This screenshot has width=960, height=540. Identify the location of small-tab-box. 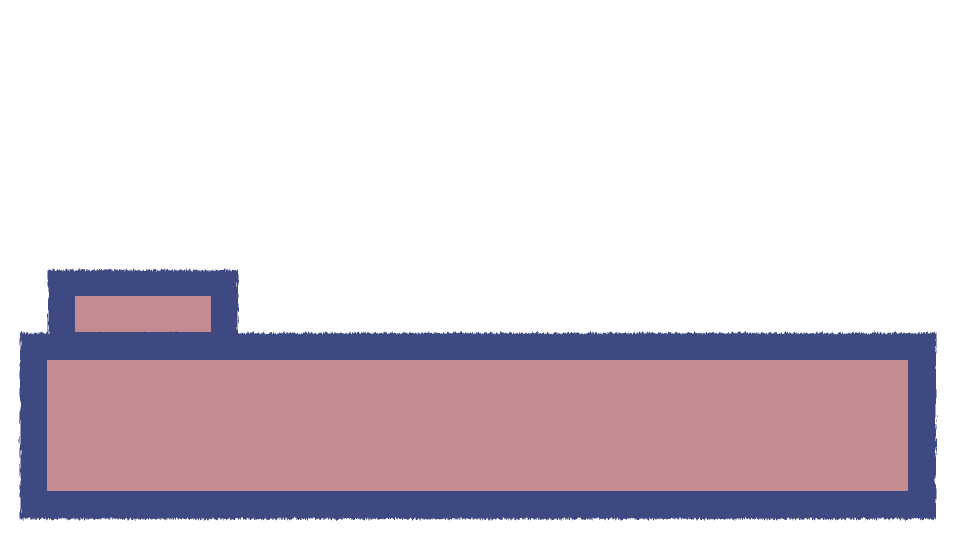
(143, 302).